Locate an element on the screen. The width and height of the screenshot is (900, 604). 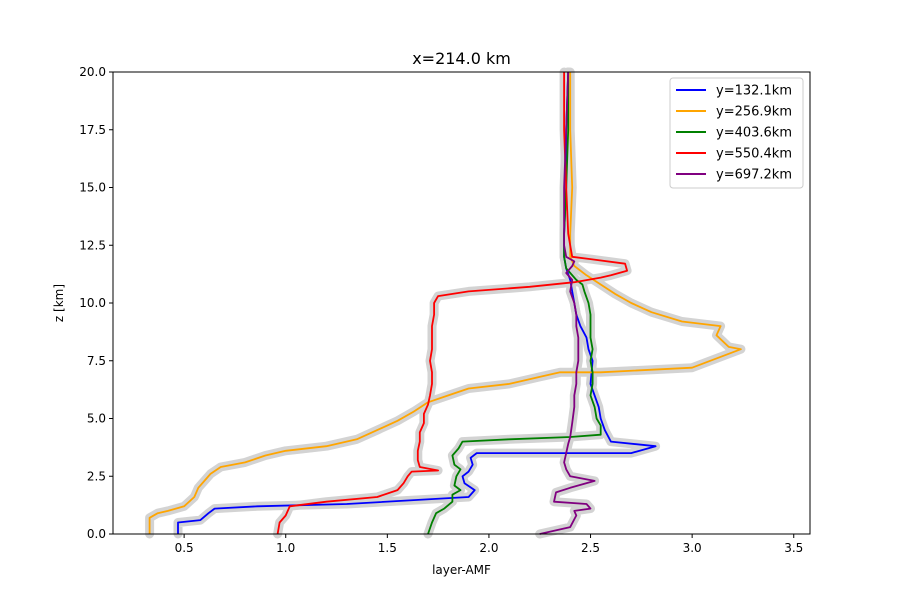
x-tick-label: 0.5 is located at coordinates (184, 548).